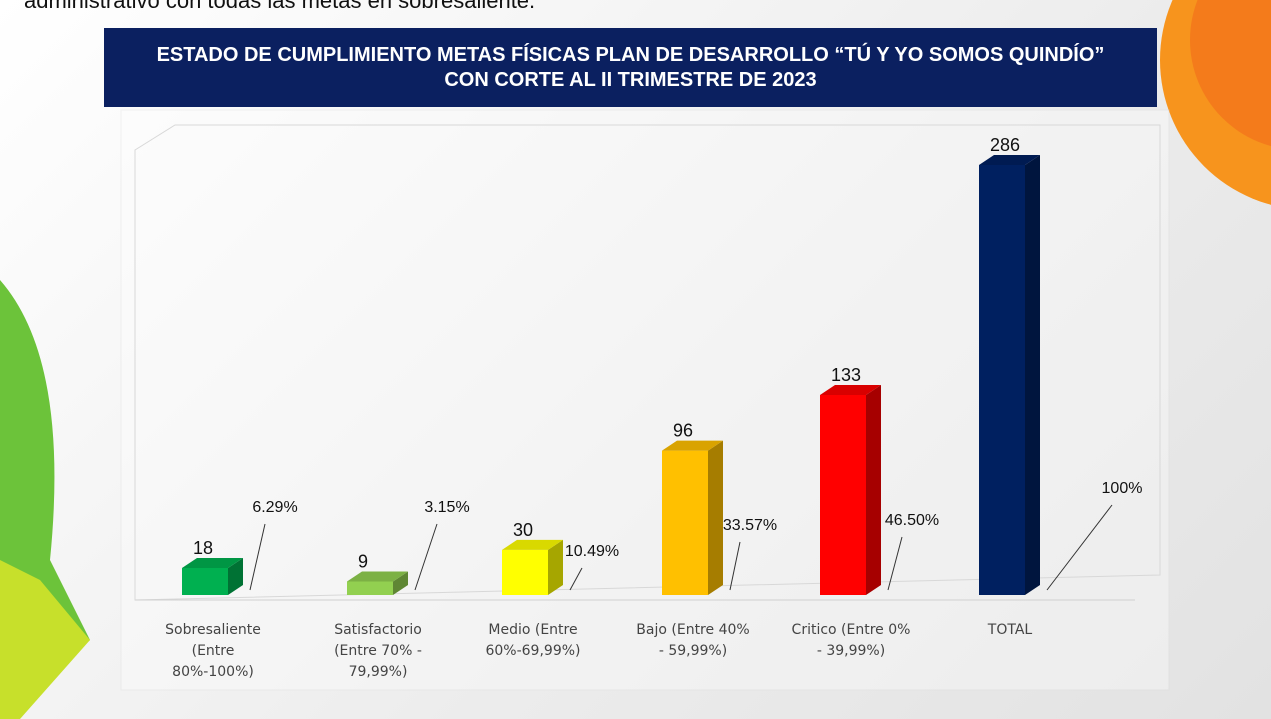 This screenshot has height=719, width=1271. Describe the element at coordinates (592, 551) in the screenshot. I see `percent-label: 10.49%` at that location.